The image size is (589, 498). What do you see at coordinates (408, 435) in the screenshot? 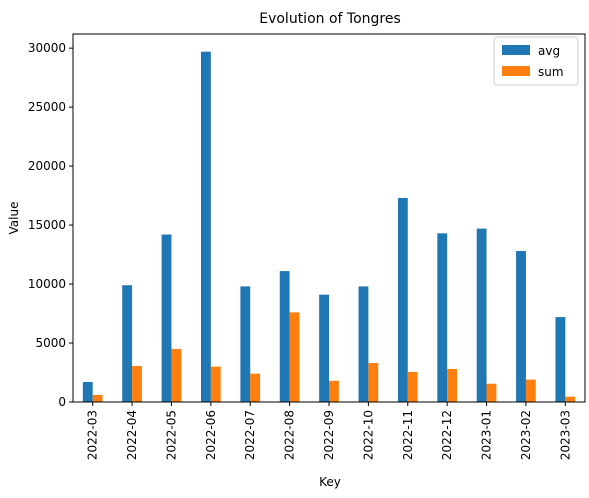
I see `x-tick-label: 2022-11` at bounding box center [408, 435].